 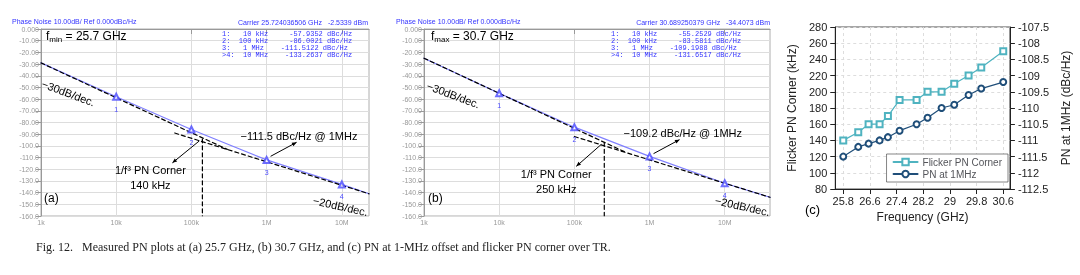 I want to click on y2-tick-label: -111.5, so click(x=1032, y=156).